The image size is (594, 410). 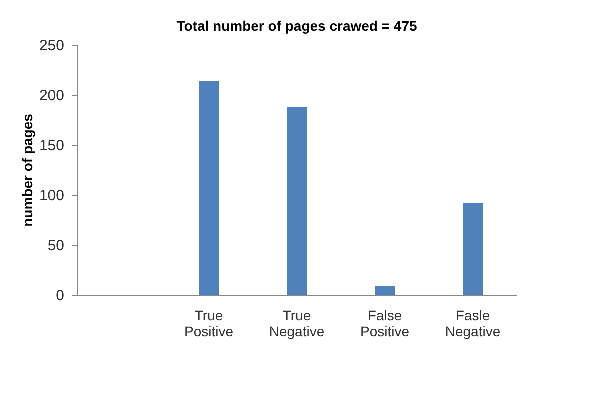 I want to click on x-tick-label: False Positive, so click(x=385, y=324).